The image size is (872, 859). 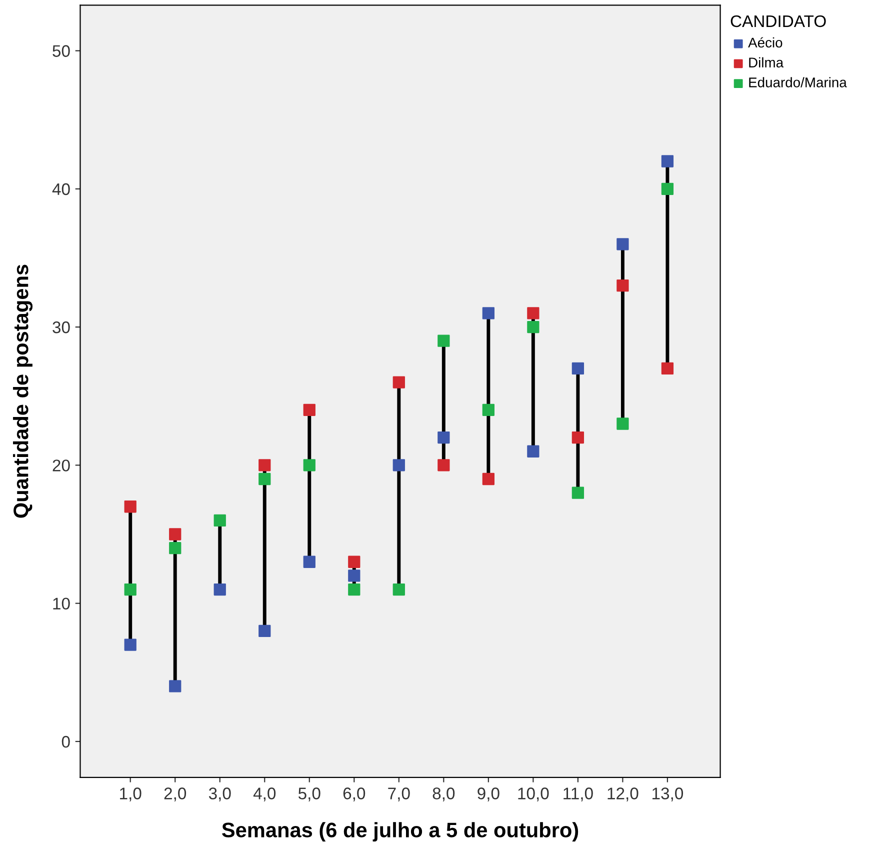 I want to click on x-tick-label: 9,0, so click(x=489, y=795).